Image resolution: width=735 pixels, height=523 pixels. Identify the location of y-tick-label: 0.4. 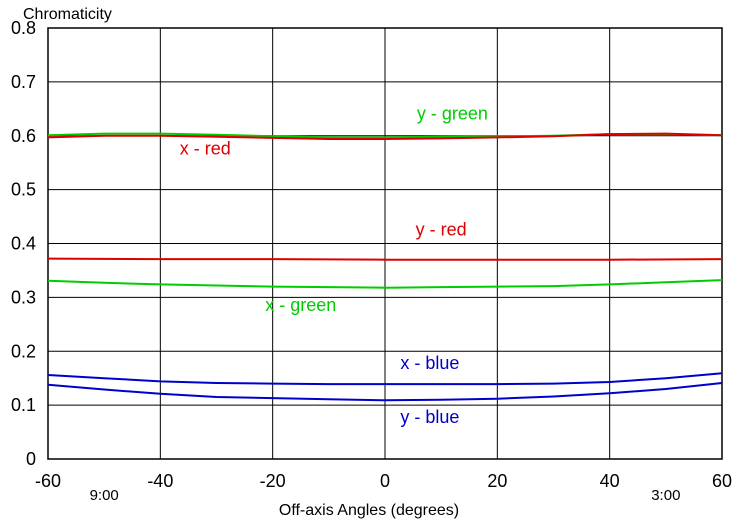
(23, 244).